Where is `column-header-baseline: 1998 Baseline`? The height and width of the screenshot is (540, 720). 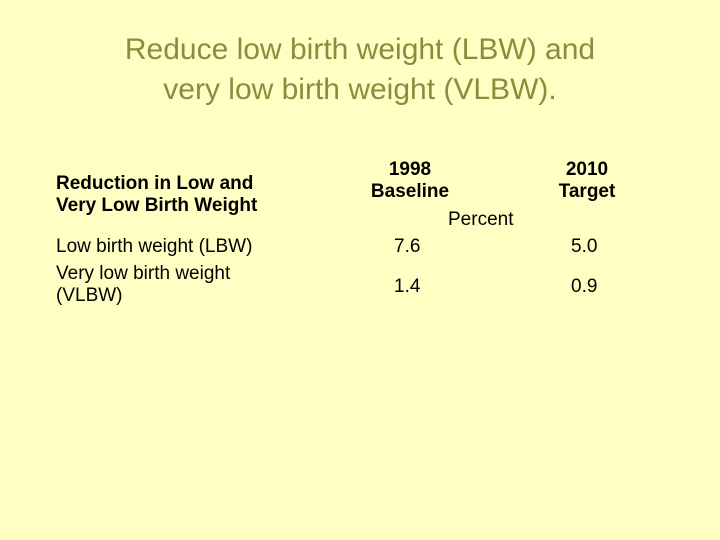 column-header-baseline: 1998 Baseline is located at coordinates (410, 181).